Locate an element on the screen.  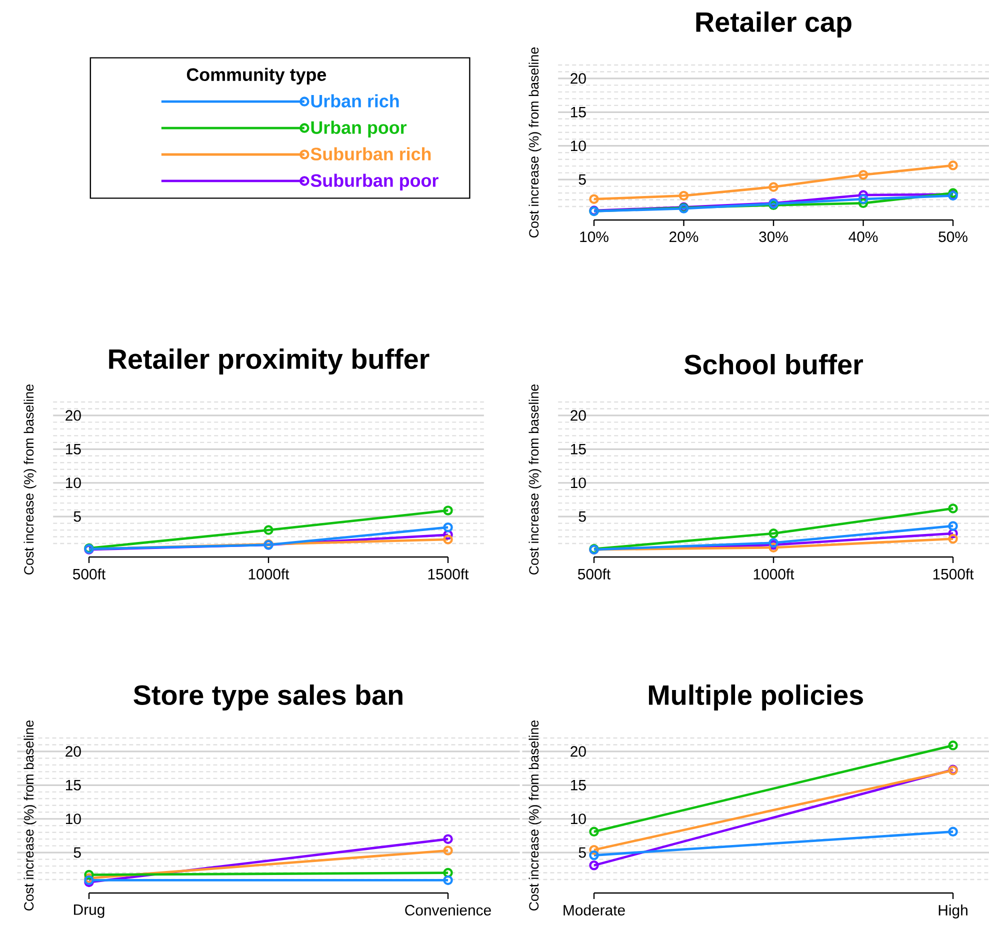
legend-title: Community type is located at coordinates (256, 76).